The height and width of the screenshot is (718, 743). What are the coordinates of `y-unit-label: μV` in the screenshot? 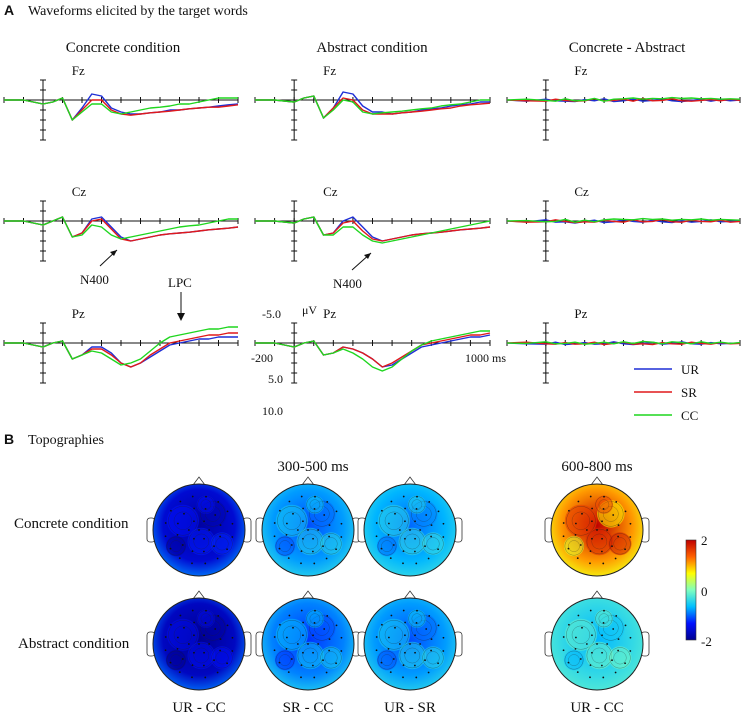 It's located at (309, 310).